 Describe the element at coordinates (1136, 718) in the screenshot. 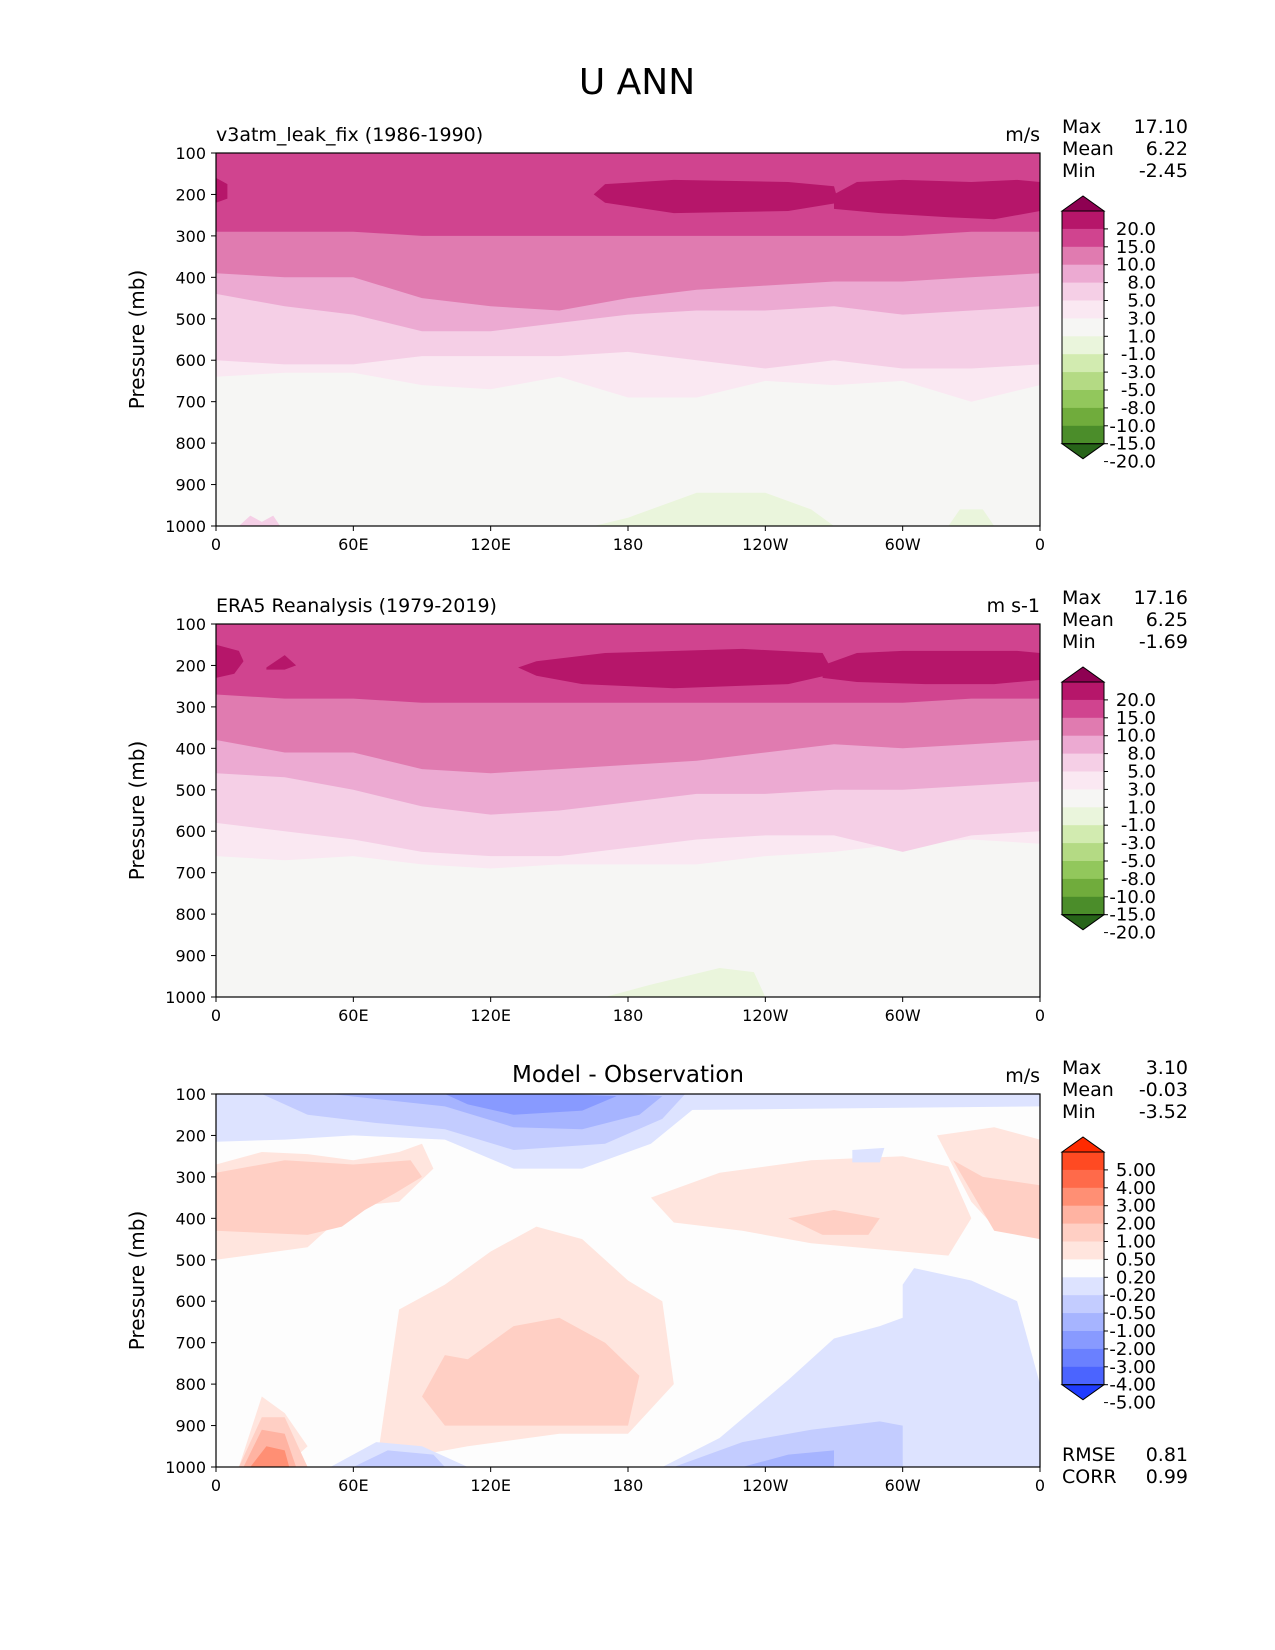

I see `colorbar-tick-label: 15.0` at that location.